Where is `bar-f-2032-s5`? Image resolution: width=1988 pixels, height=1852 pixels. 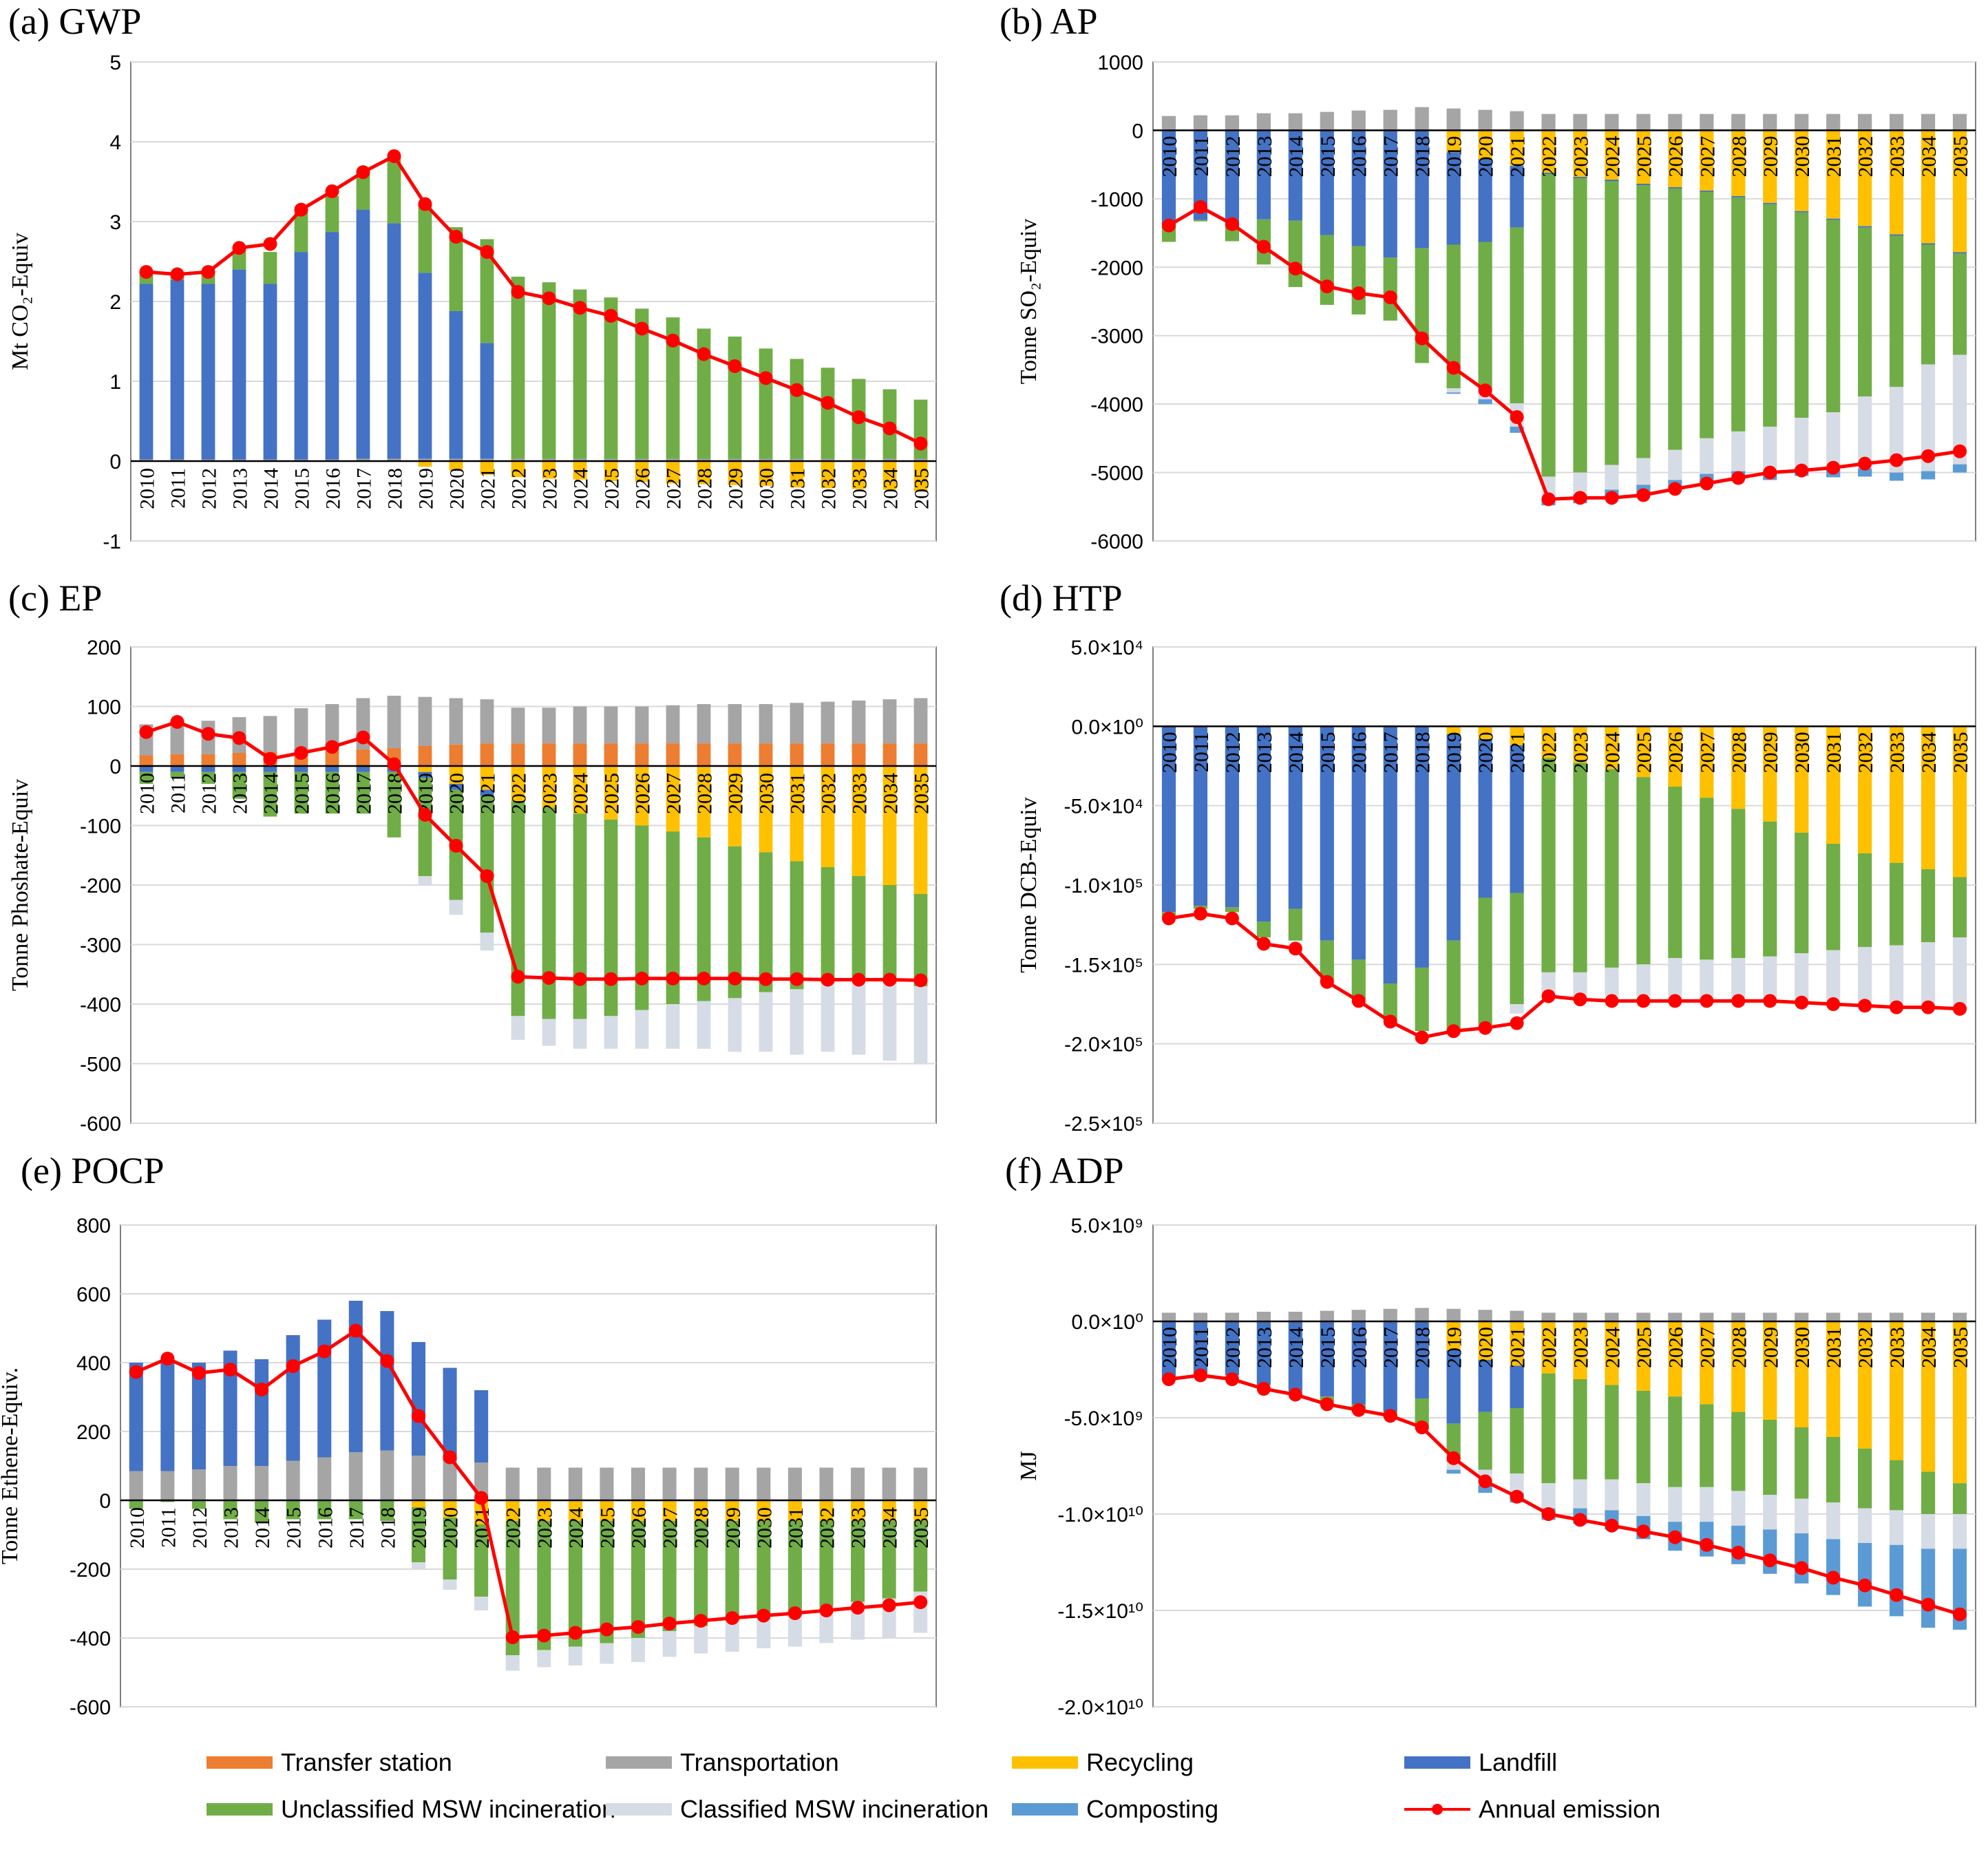
bar-f-2032-s5 is located at coordinates (1865, 1526).